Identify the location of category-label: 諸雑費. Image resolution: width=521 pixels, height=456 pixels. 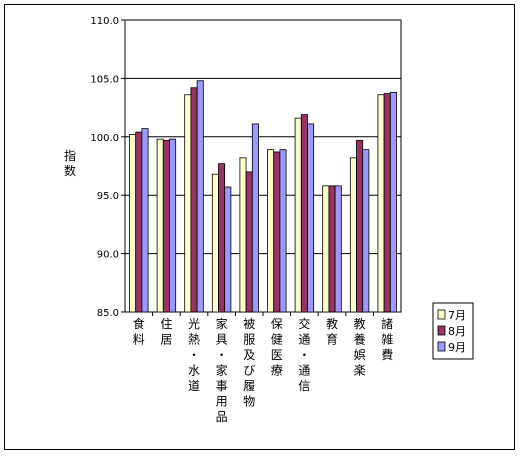
(387, 339).